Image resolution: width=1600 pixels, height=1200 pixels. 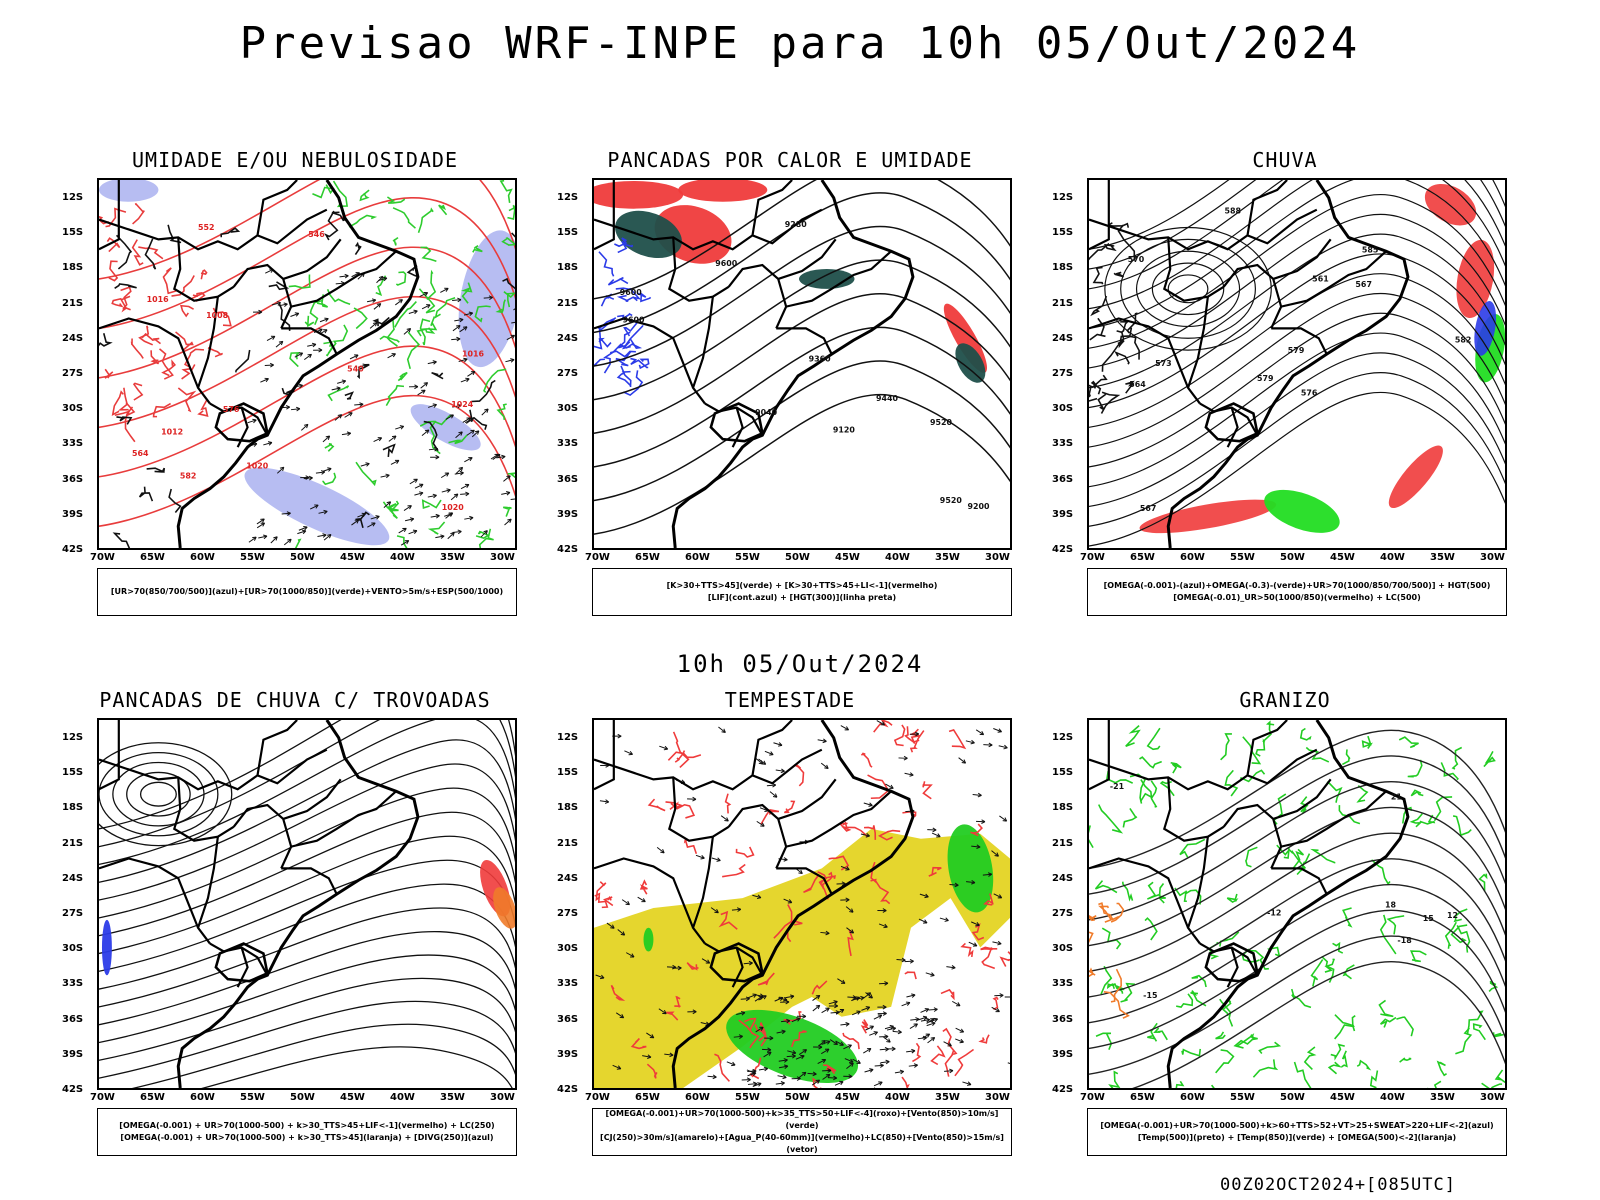 I want to click on jet-stream-area, so click(x=802, y=958).